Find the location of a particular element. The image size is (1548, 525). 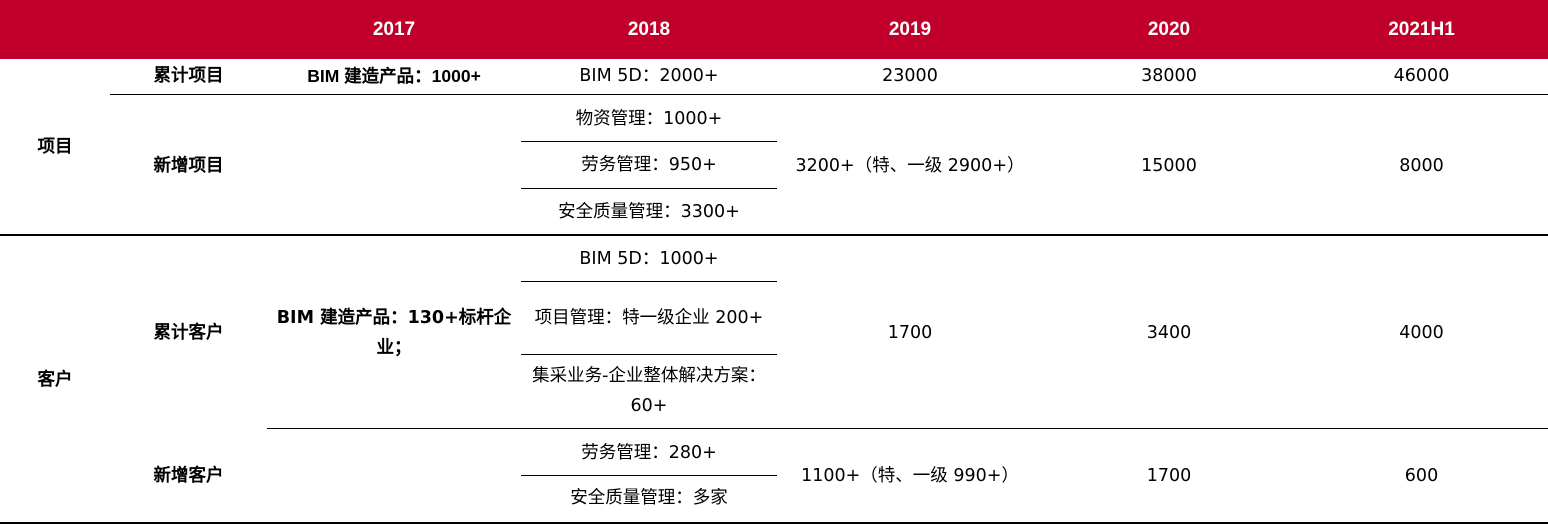

cell-cumulative-customers-2019: 1700 is located at coordinates (910, 332).